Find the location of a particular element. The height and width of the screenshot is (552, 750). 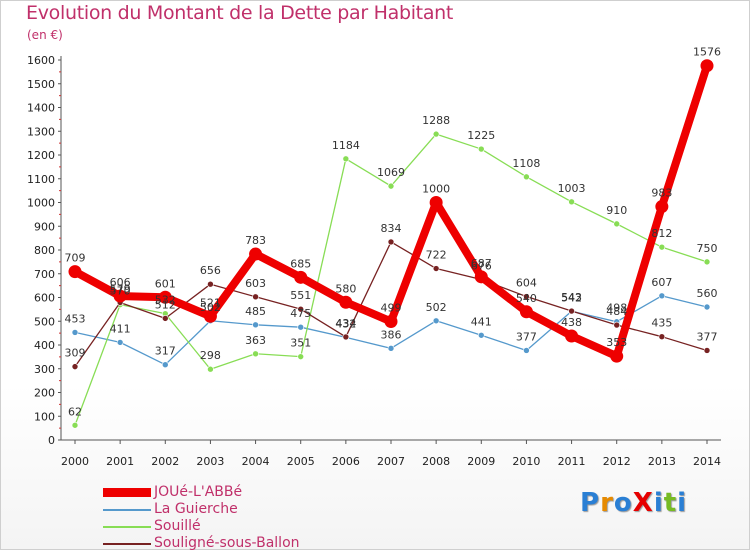

y-tick-label: 700 is located at coordinates (44, 274).